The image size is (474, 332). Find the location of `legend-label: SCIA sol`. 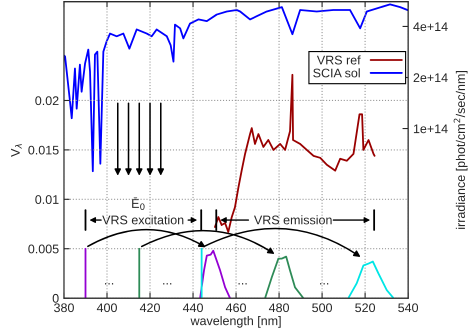

legend-label: SCIA sol is located at coordinates (336, 73).